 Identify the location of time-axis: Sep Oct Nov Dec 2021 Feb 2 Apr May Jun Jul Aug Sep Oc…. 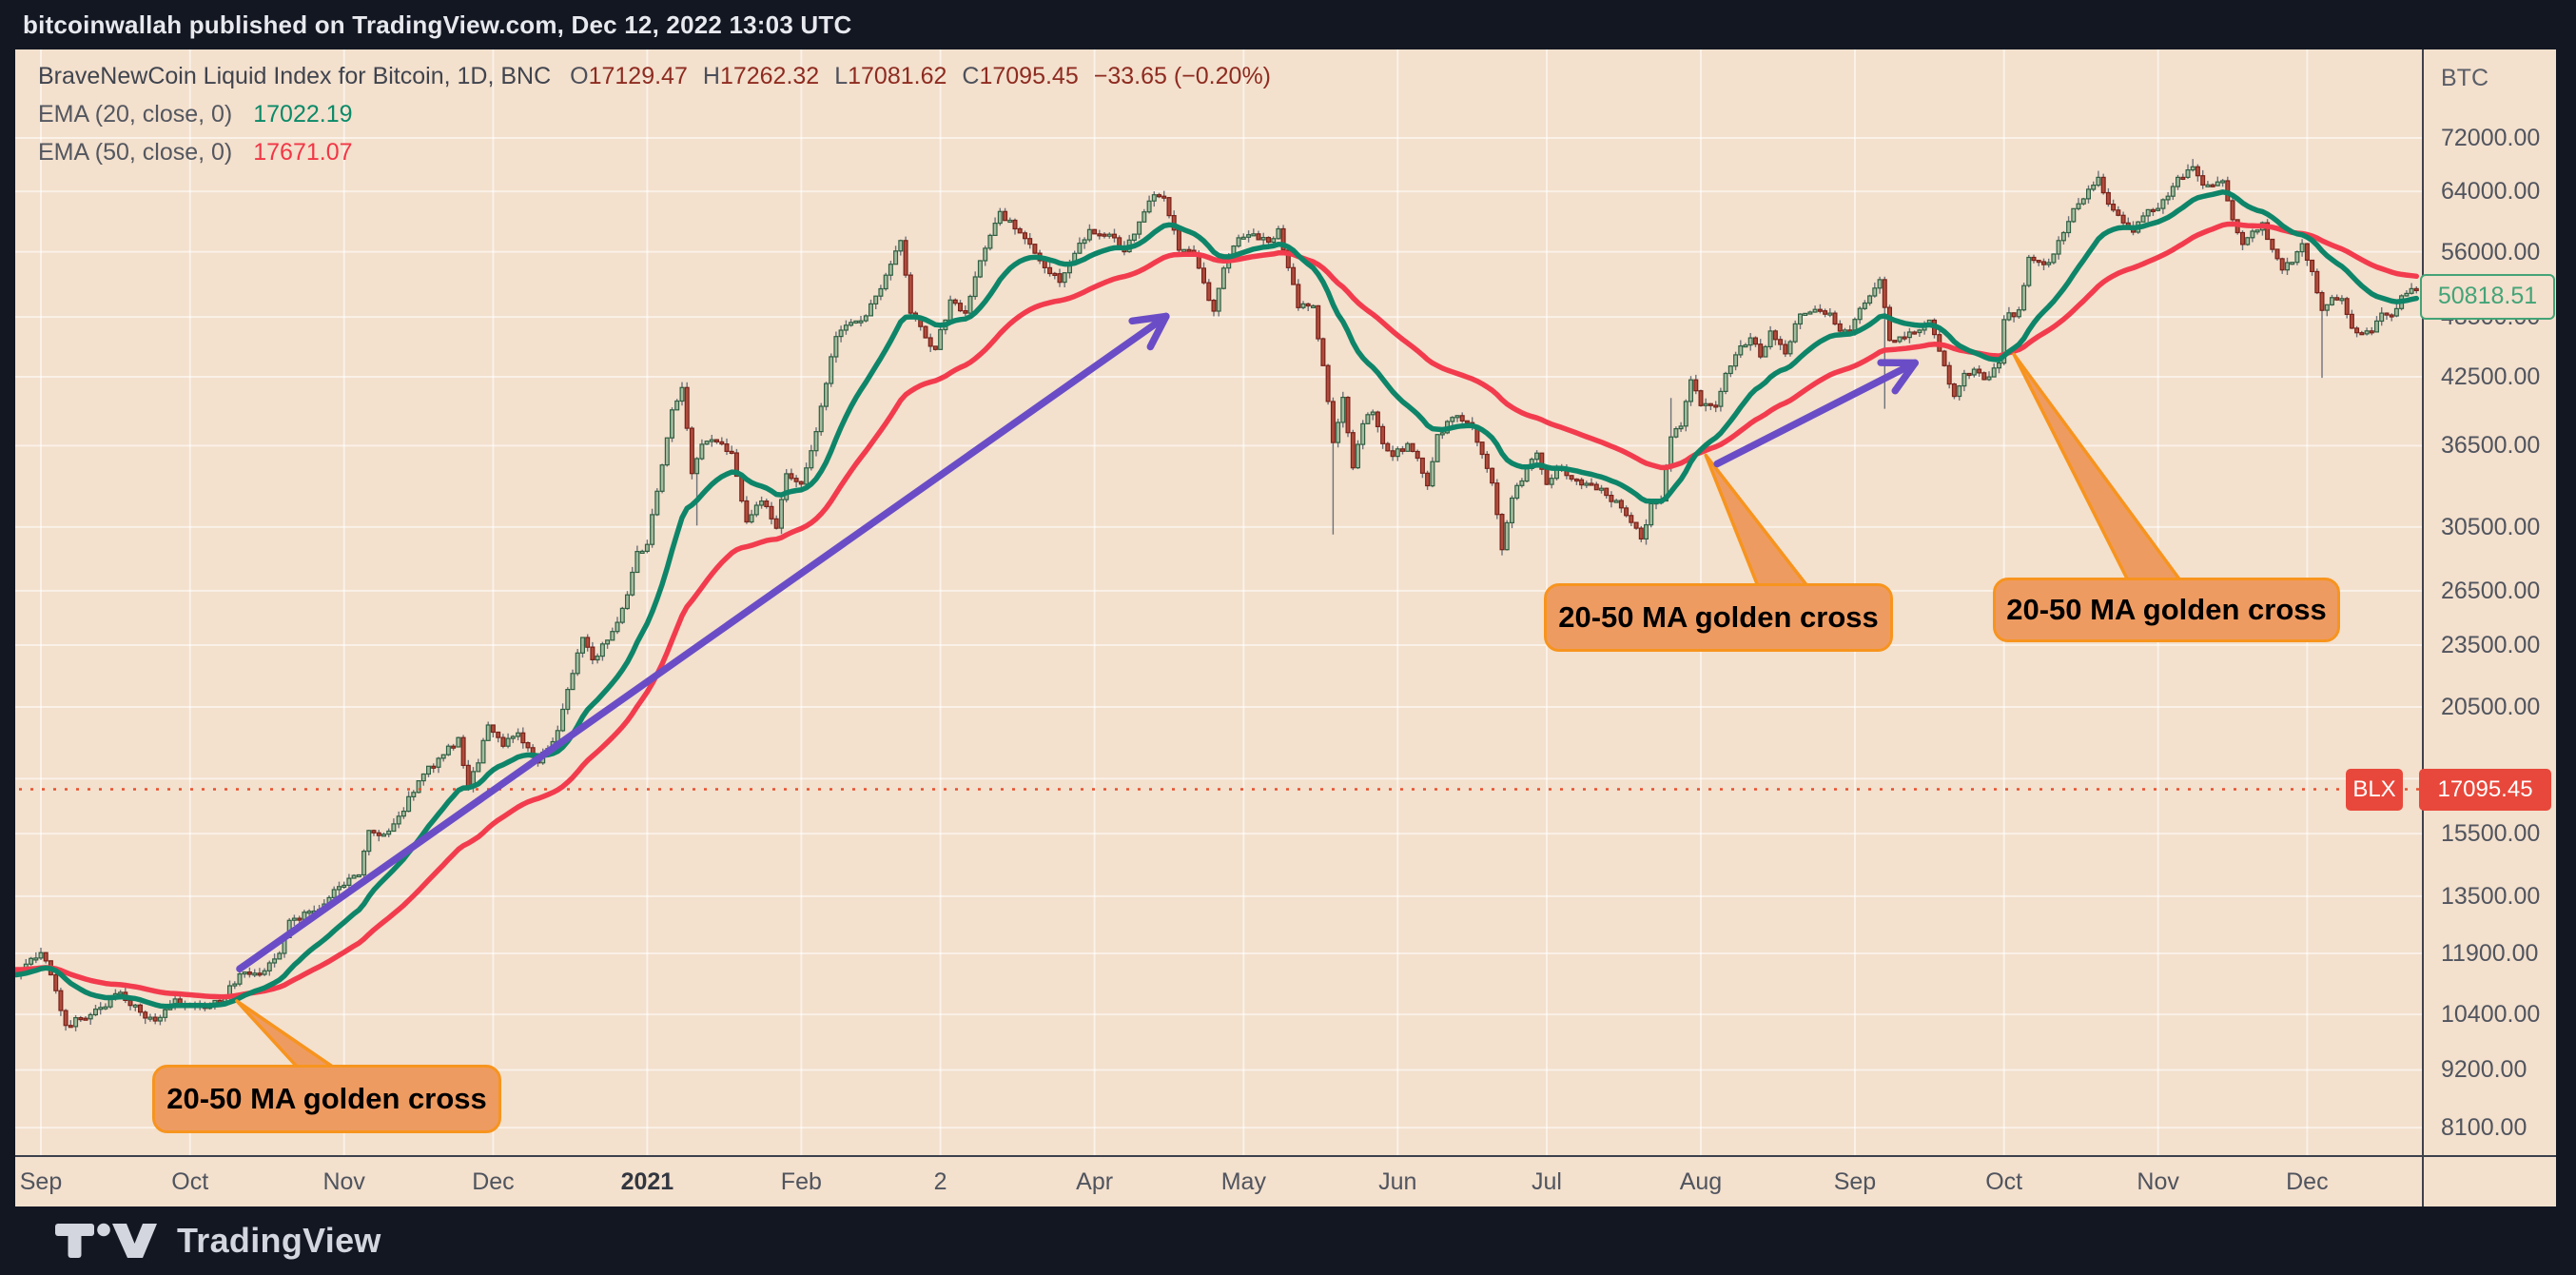
(1286, 1181).